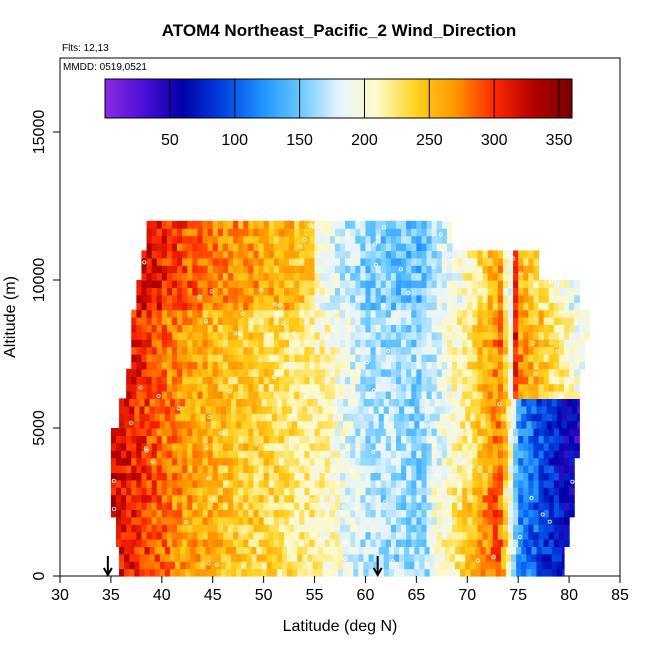 The width and height of the screenshot is (650, 650). What do you see at coordinates (242, 567) in the screenshot?
I see `arrow-markers` at bounding box center [242, 567].